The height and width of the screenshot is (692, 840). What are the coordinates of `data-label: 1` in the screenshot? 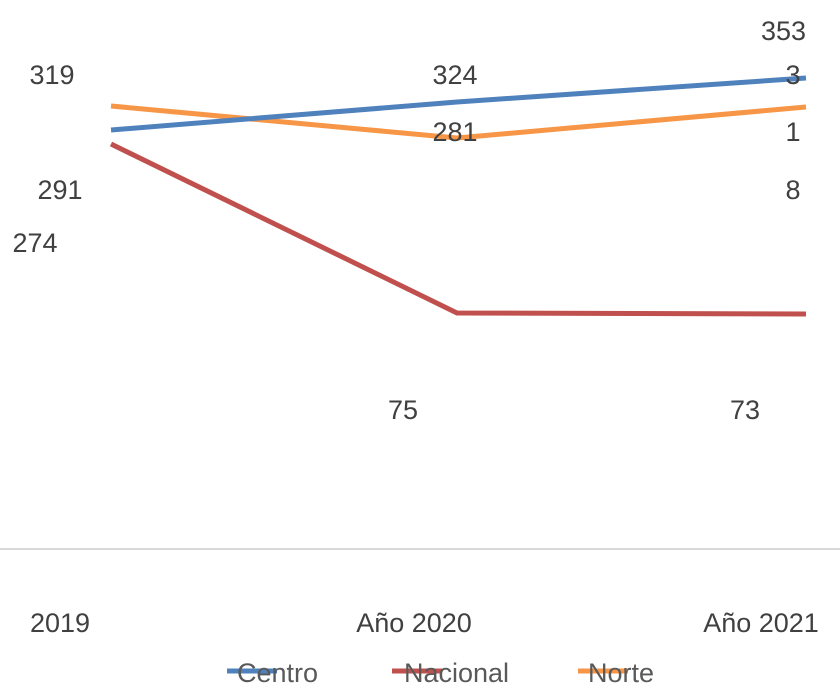 It's located at (792, 132).